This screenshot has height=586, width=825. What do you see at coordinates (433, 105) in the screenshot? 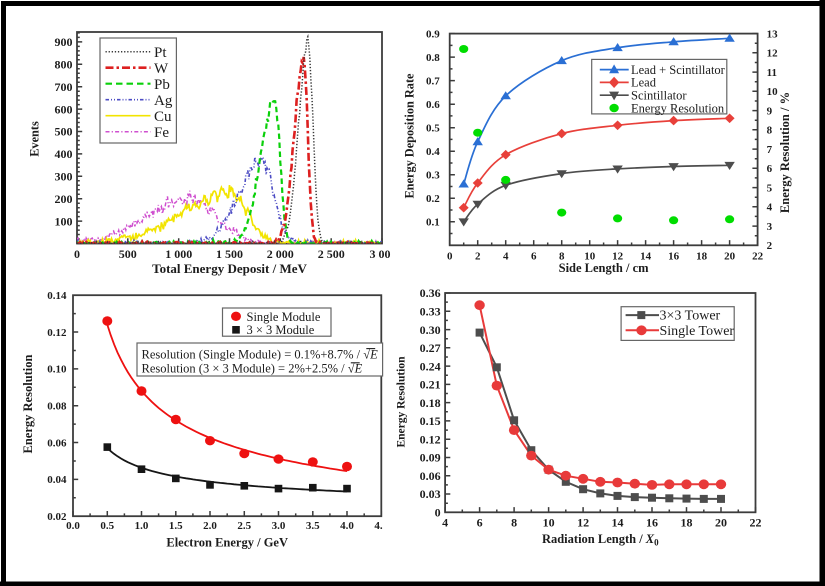
I see `svg-text: 0.6` at bounding box center [433, 105].